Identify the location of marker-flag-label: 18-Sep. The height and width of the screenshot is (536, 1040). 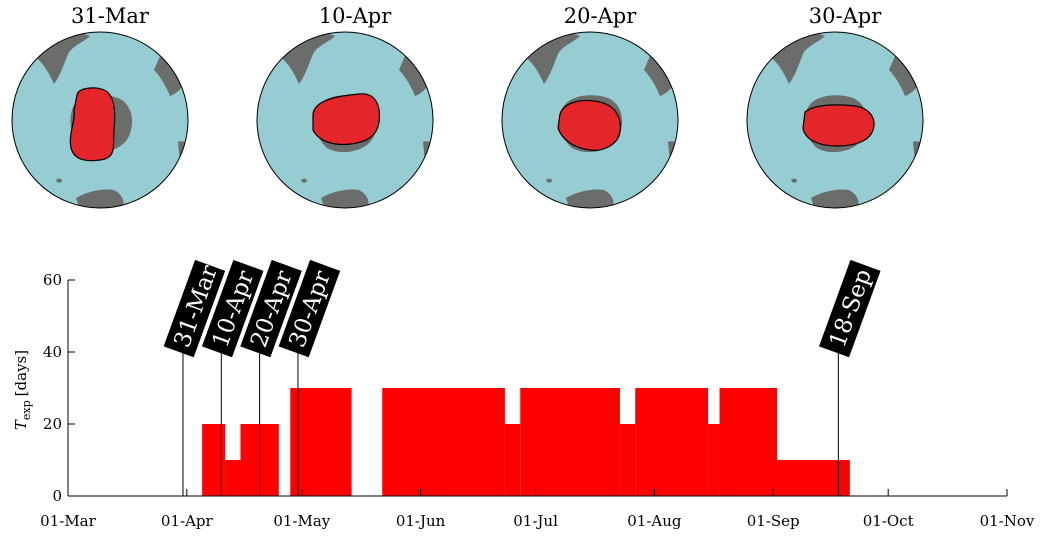
(851, 308).